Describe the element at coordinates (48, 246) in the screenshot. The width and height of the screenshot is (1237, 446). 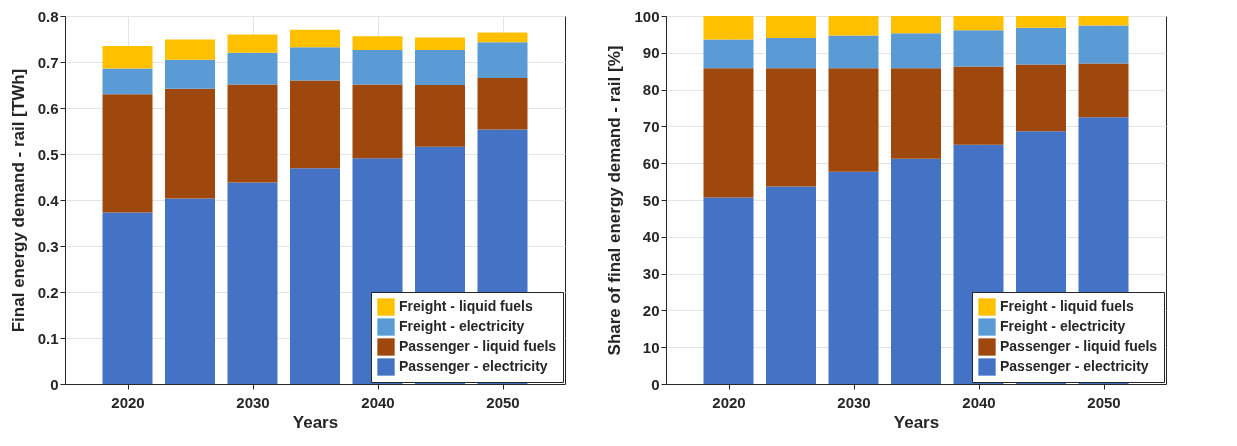
I see `y-tick-label: 0.3` at that location.